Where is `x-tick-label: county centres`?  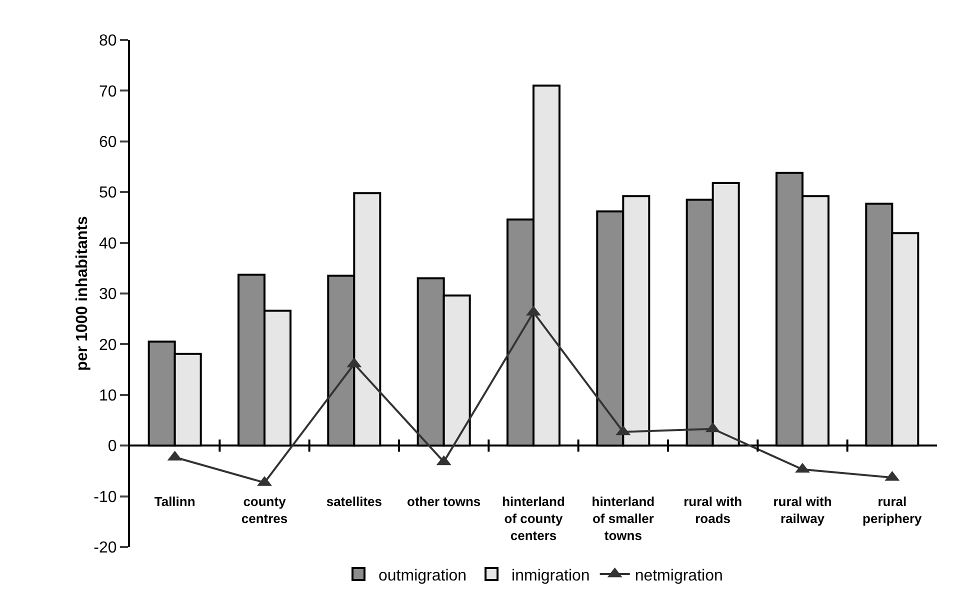
x-tick-label: county centres is located at coordinates (264, 510).